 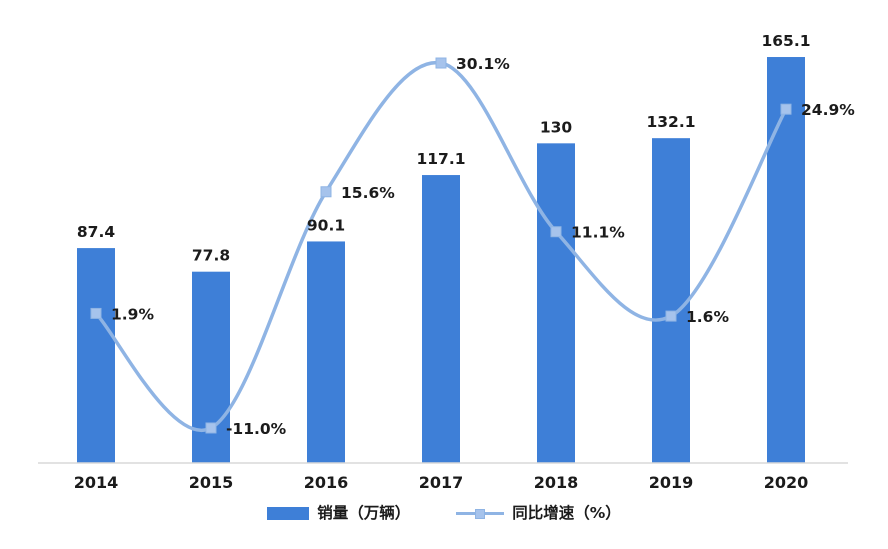 I want to click on growth-marker-2019, so click(x=671, y=316).